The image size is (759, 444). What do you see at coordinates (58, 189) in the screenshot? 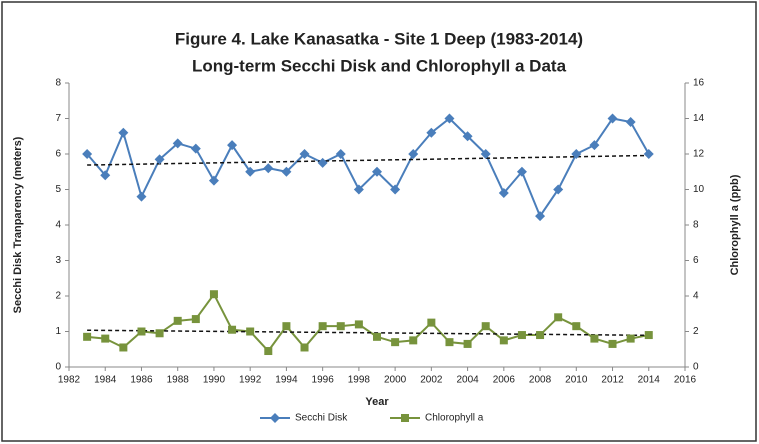
I see `y-tick-label: 5` at bounding box center [58, 189].